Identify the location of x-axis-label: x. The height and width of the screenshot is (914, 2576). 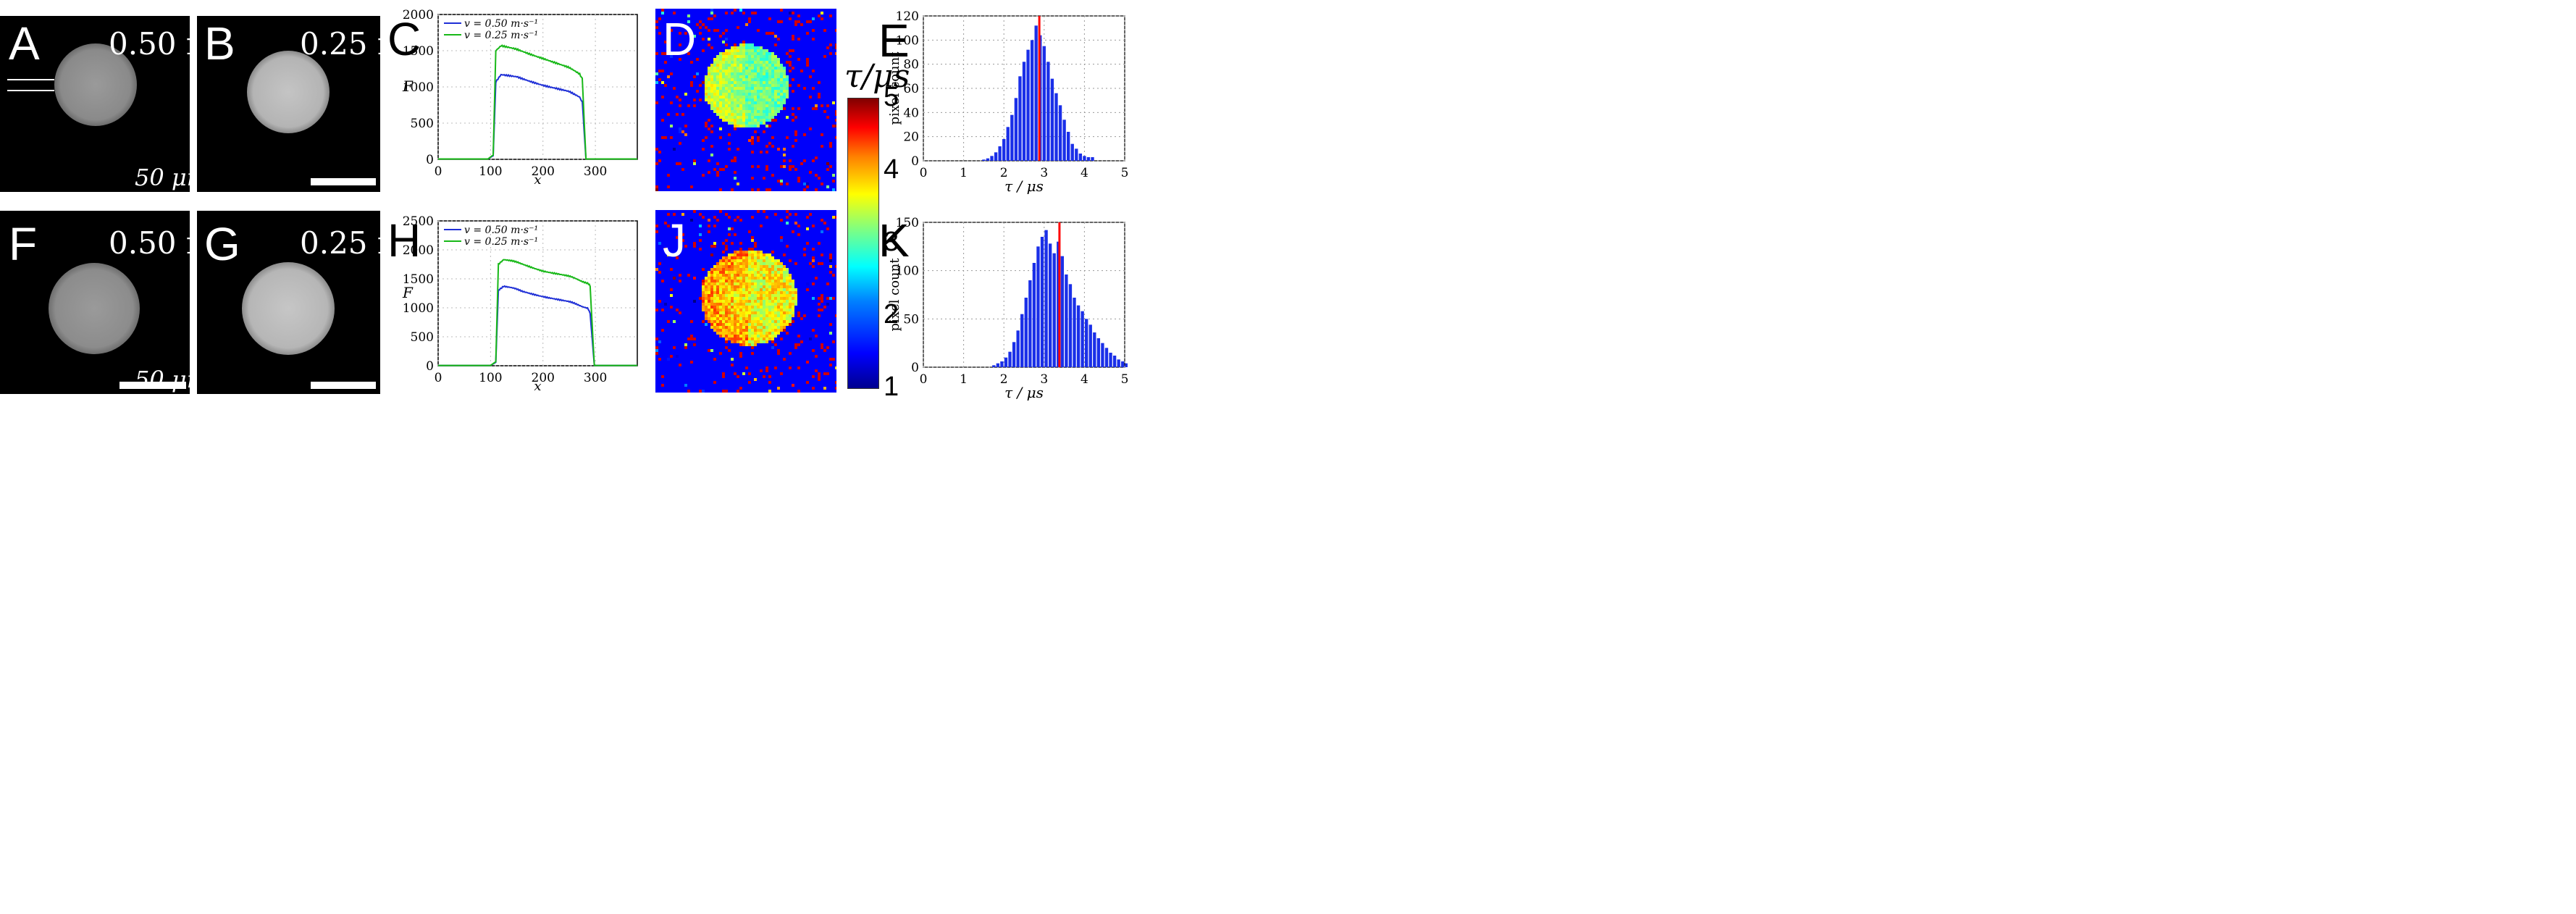
(537, 386).